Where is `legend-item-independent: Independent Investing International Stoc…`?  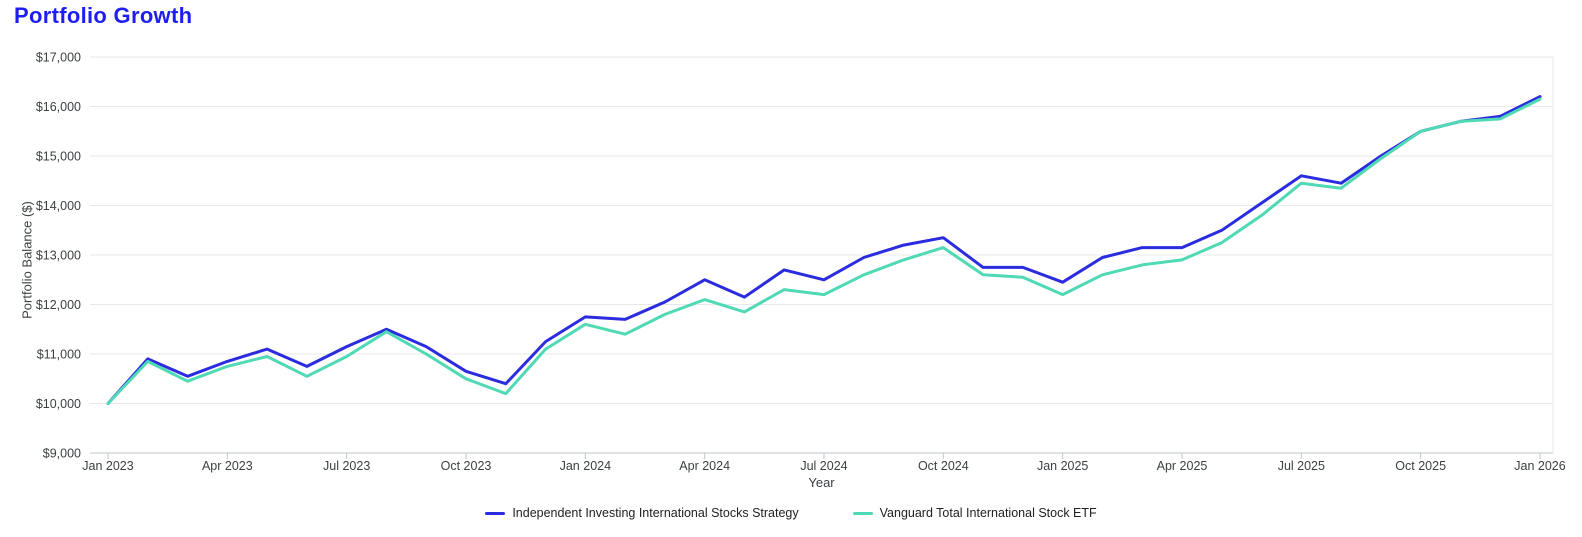
legend-item-independent: Independent Investing International Stoc… is located at coordinates (642, 513).